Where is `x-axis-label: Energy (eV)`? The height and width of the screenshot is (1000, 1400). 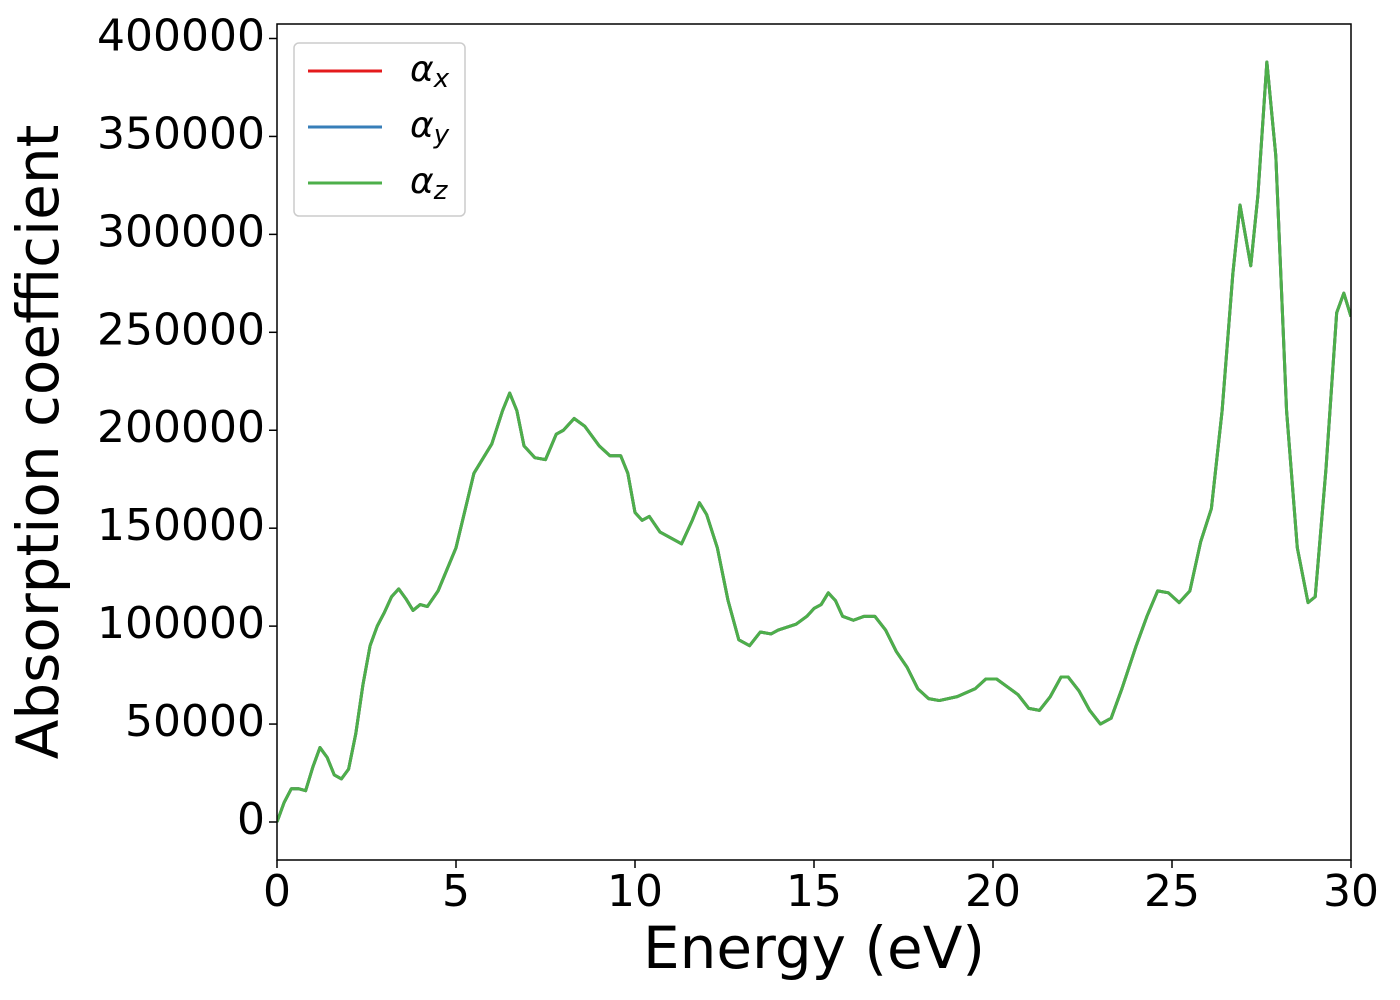
x-axis-label: Energy (eV) is located at coordinates (814, 948).